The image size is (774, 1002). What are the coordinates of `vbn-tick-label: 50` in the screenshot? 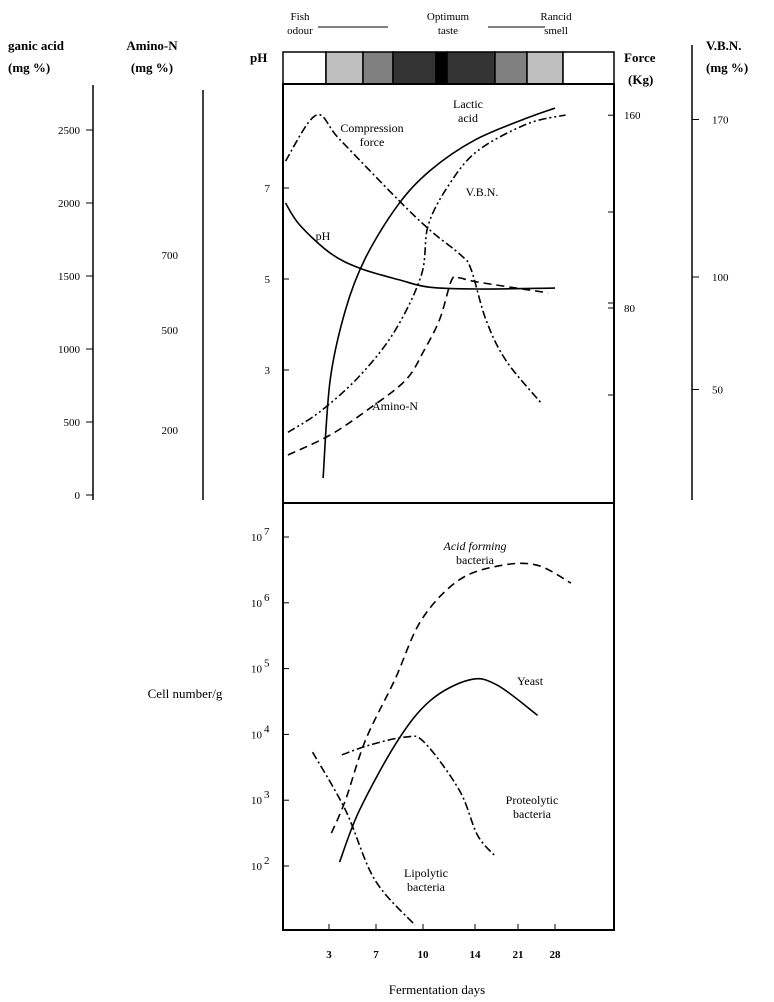 It's located at (718, 391).